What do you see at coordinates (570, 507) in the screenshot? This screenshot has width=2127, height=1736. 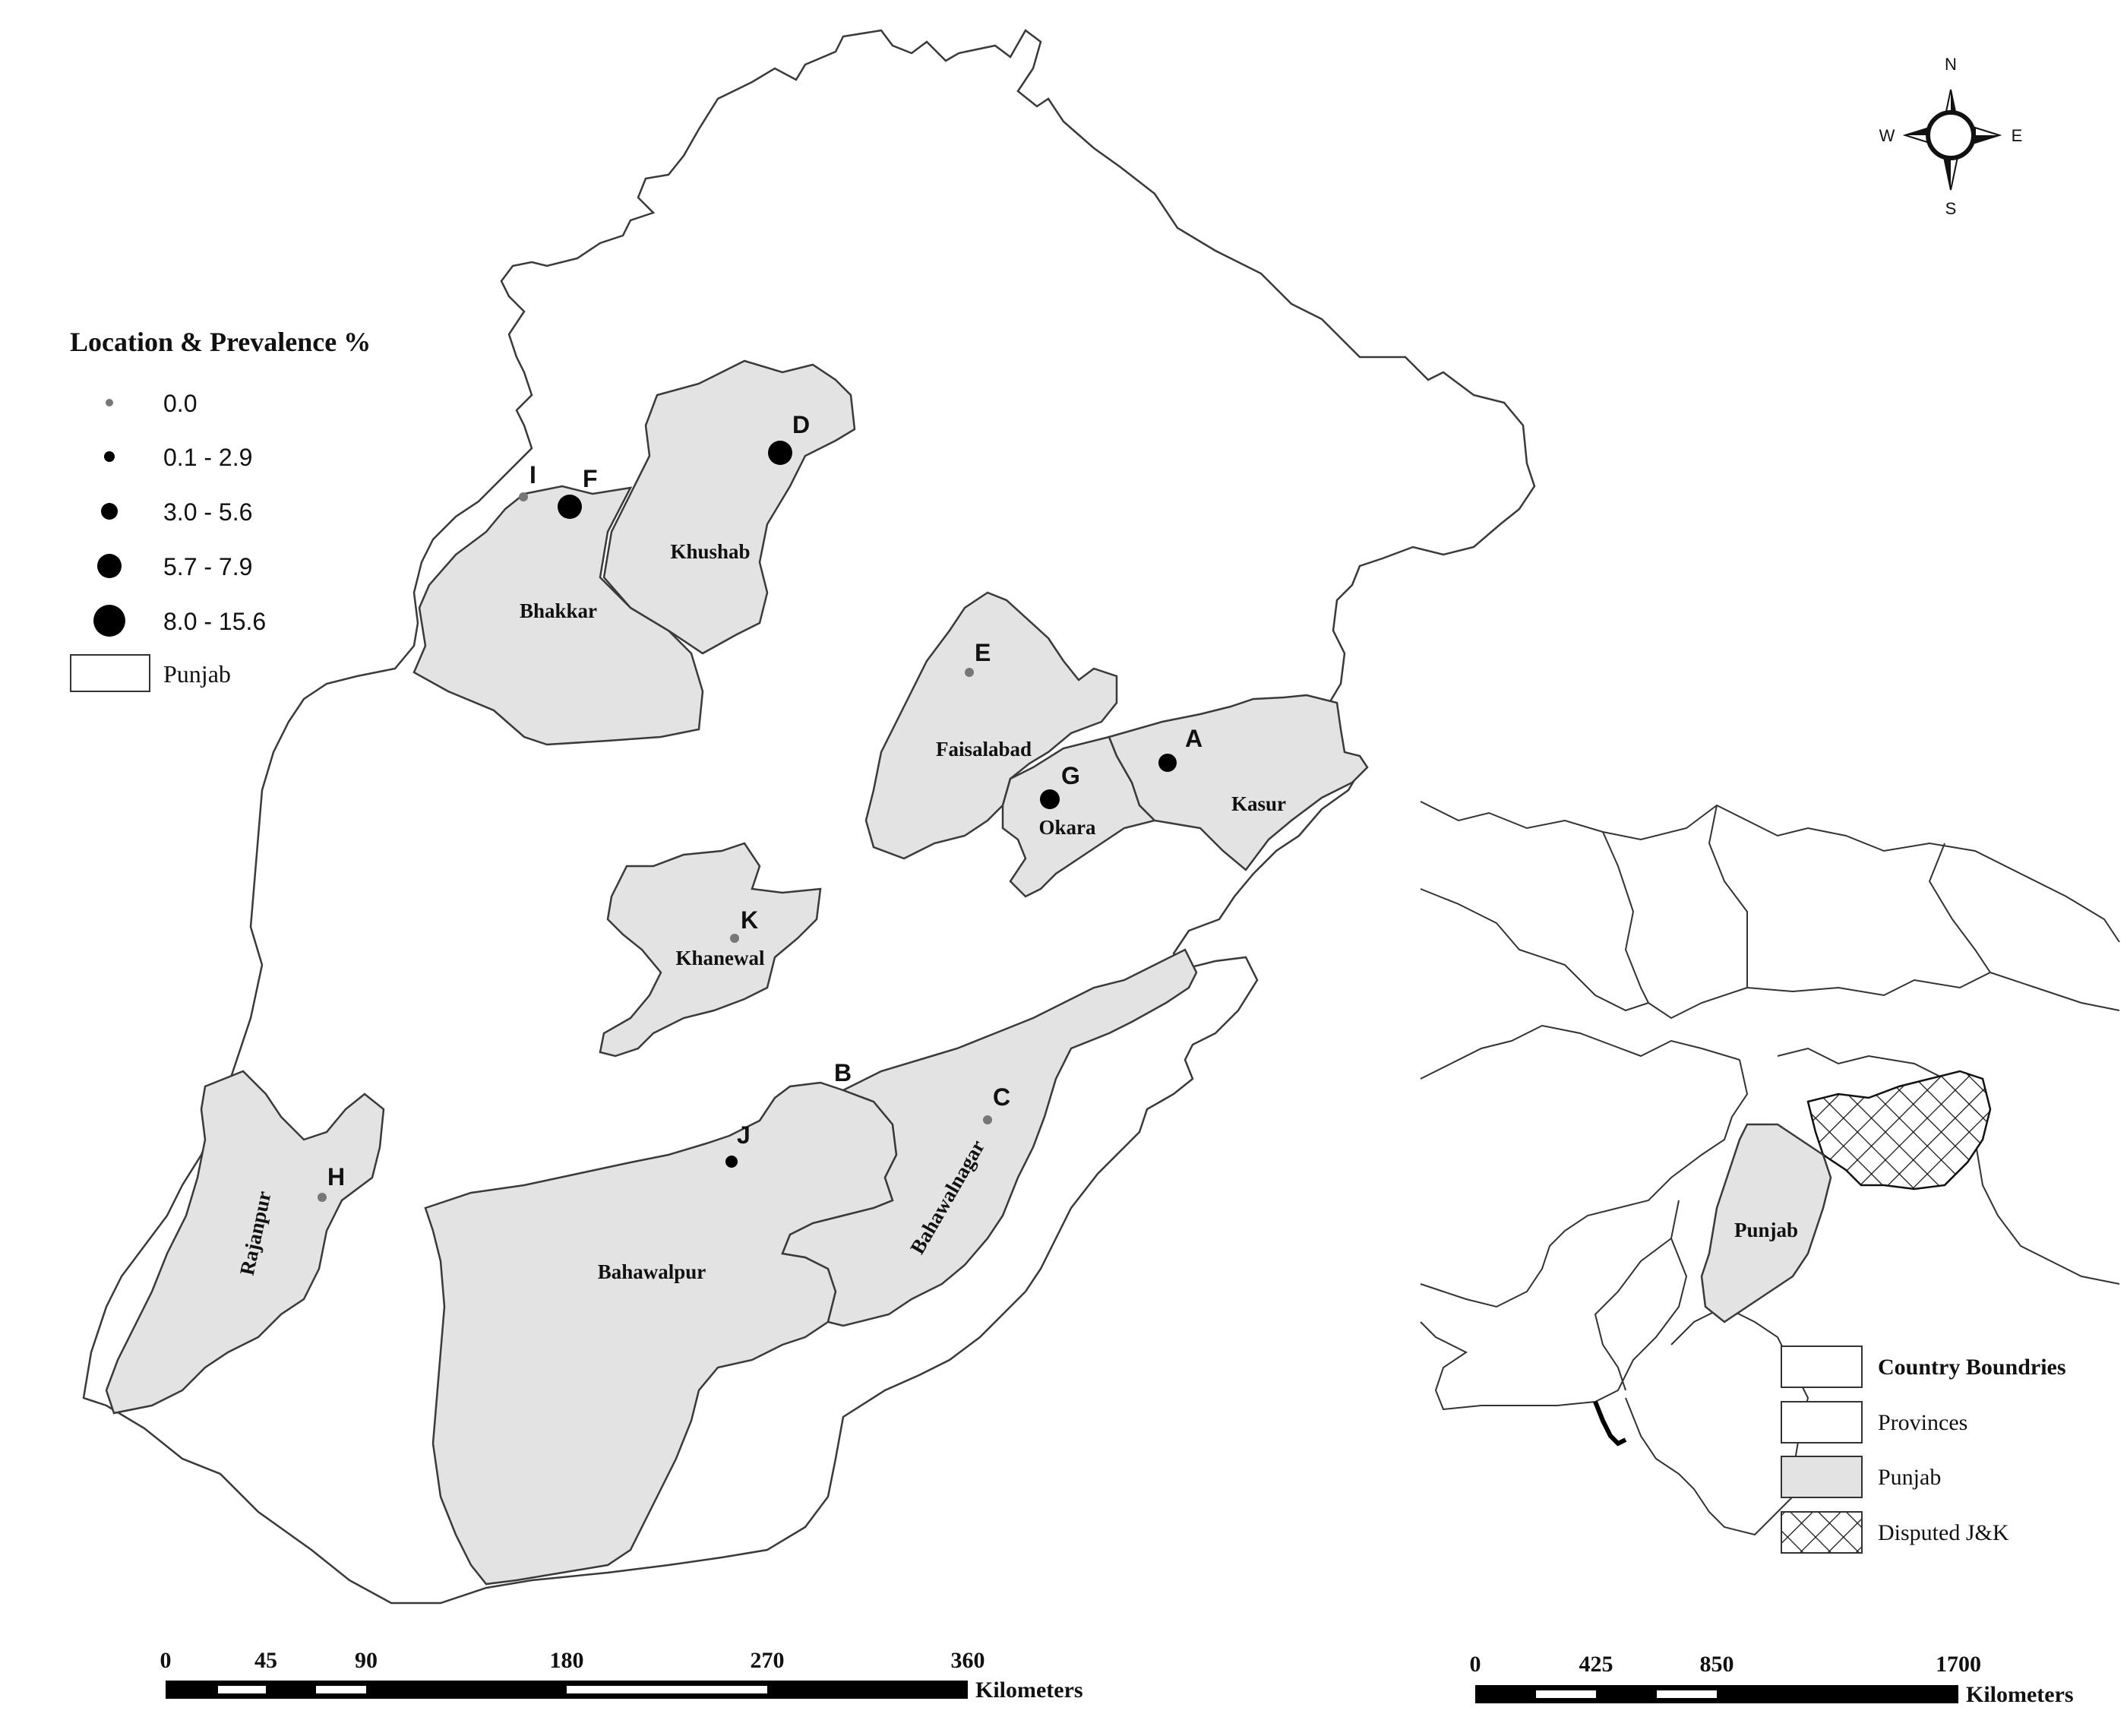 I see `point-f` at bounding box center [570, 507].